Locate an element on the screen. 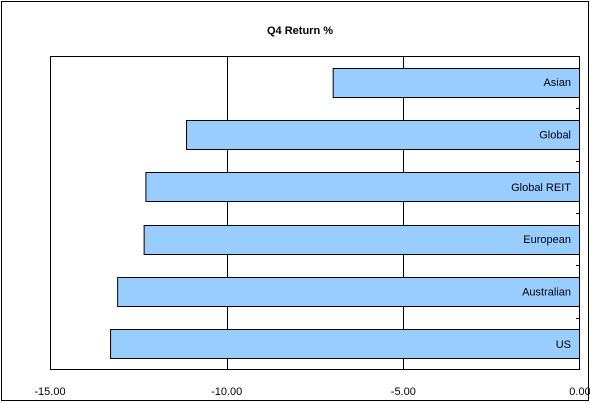  bar-label-global-reit: Global REIT is located at coordinates (541, 188).